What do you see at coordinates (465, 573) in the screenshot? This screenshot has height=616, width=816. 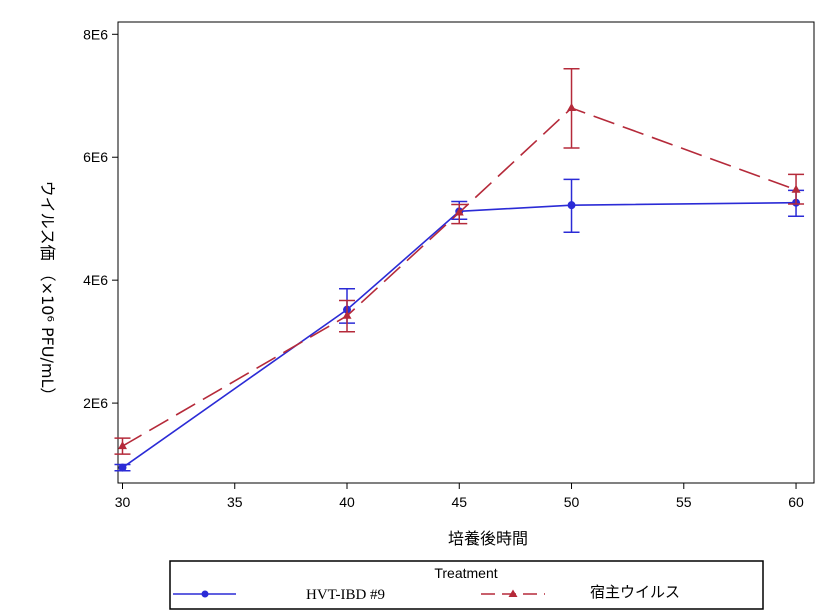 I see `legend-title: Treatment` at bounding box center [465, 573].